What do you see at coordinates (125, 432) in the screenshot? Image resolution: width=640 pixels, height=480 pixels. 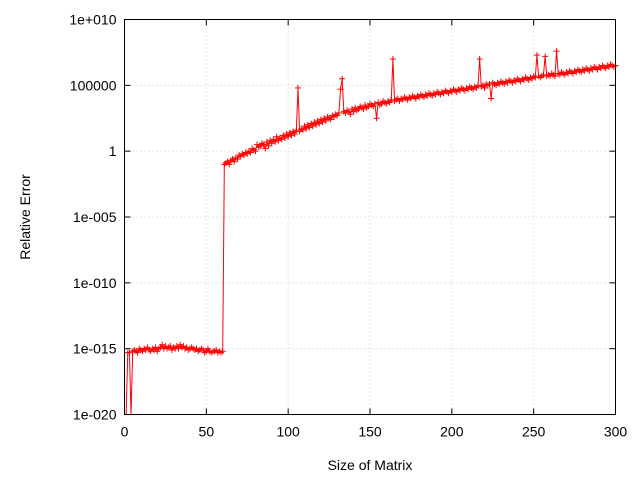 I see `x-tick-label: 0` at bounding box center [125, 432].